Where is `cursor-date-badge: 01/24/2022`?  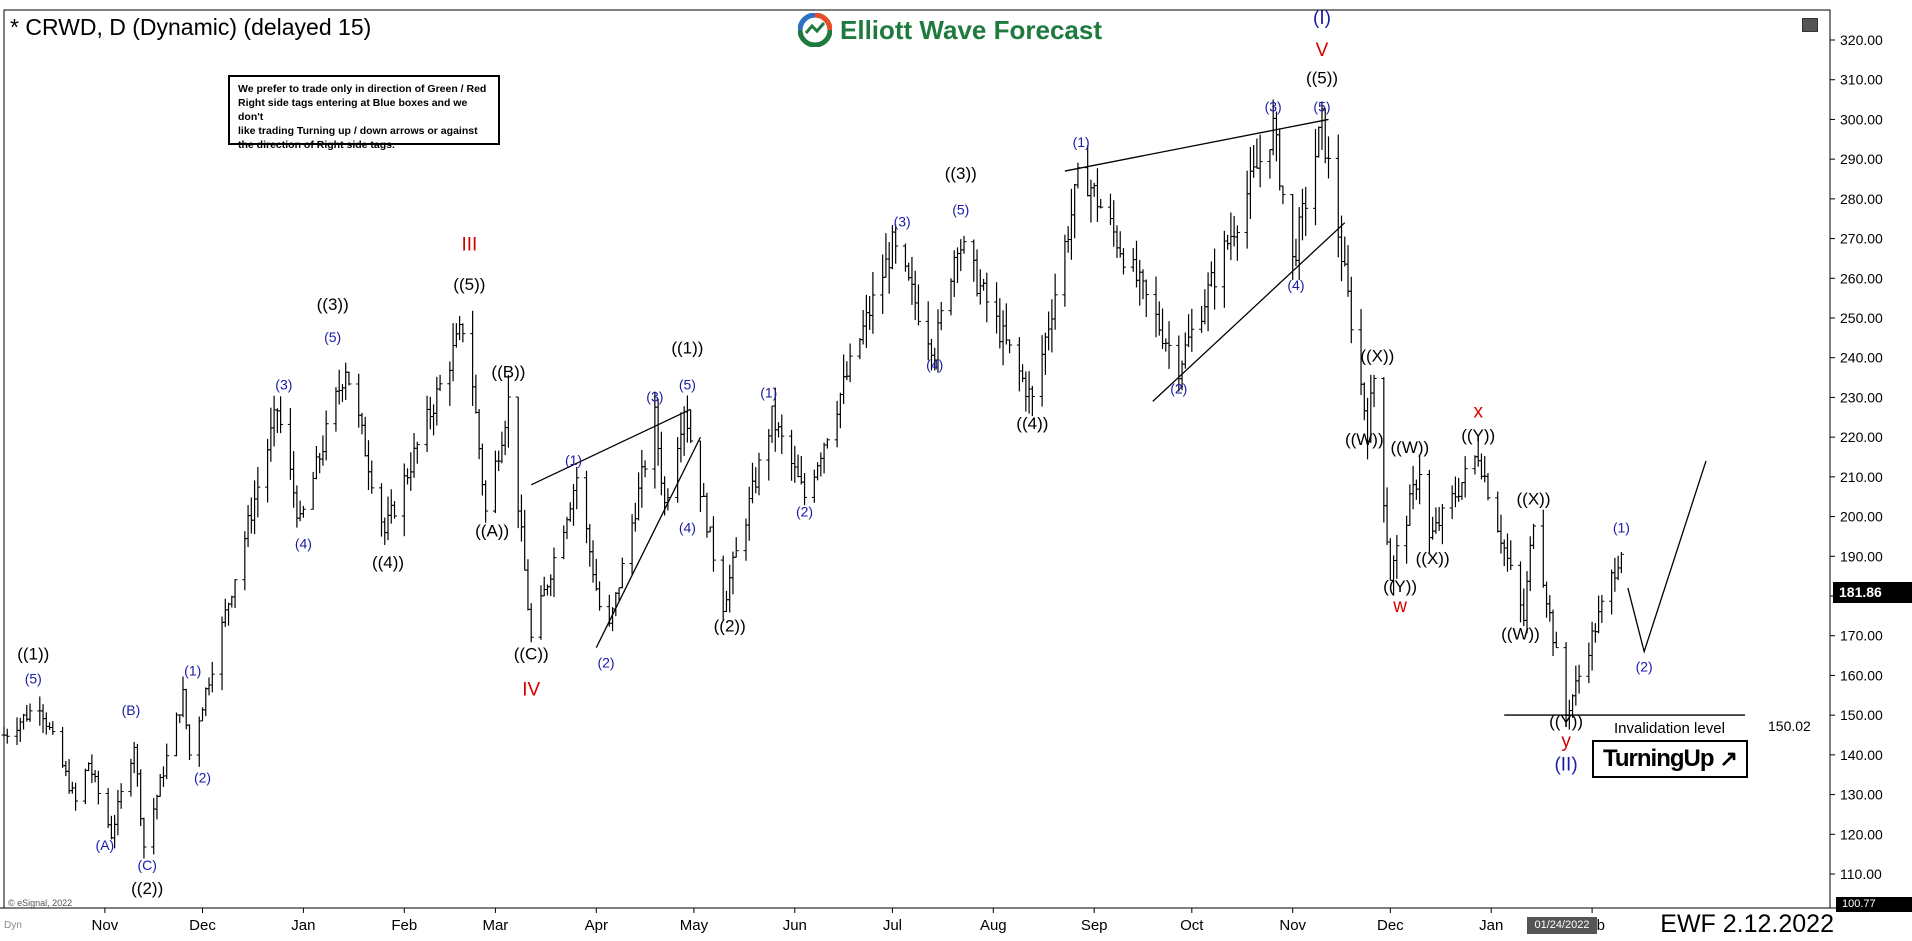 cursor-date-badge: 01/24/2022 is located at coordinates (1562, 925).